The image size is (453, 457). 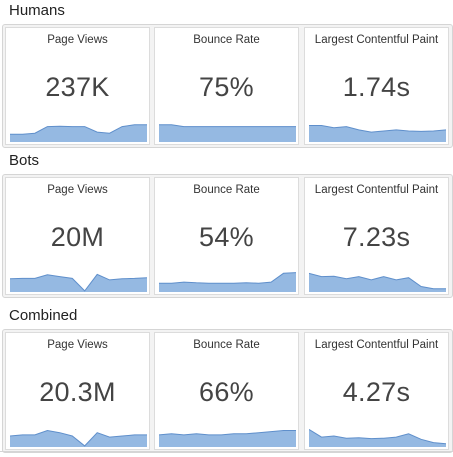 I want to click on metric-value: 66%, so click(x=226, y=392).